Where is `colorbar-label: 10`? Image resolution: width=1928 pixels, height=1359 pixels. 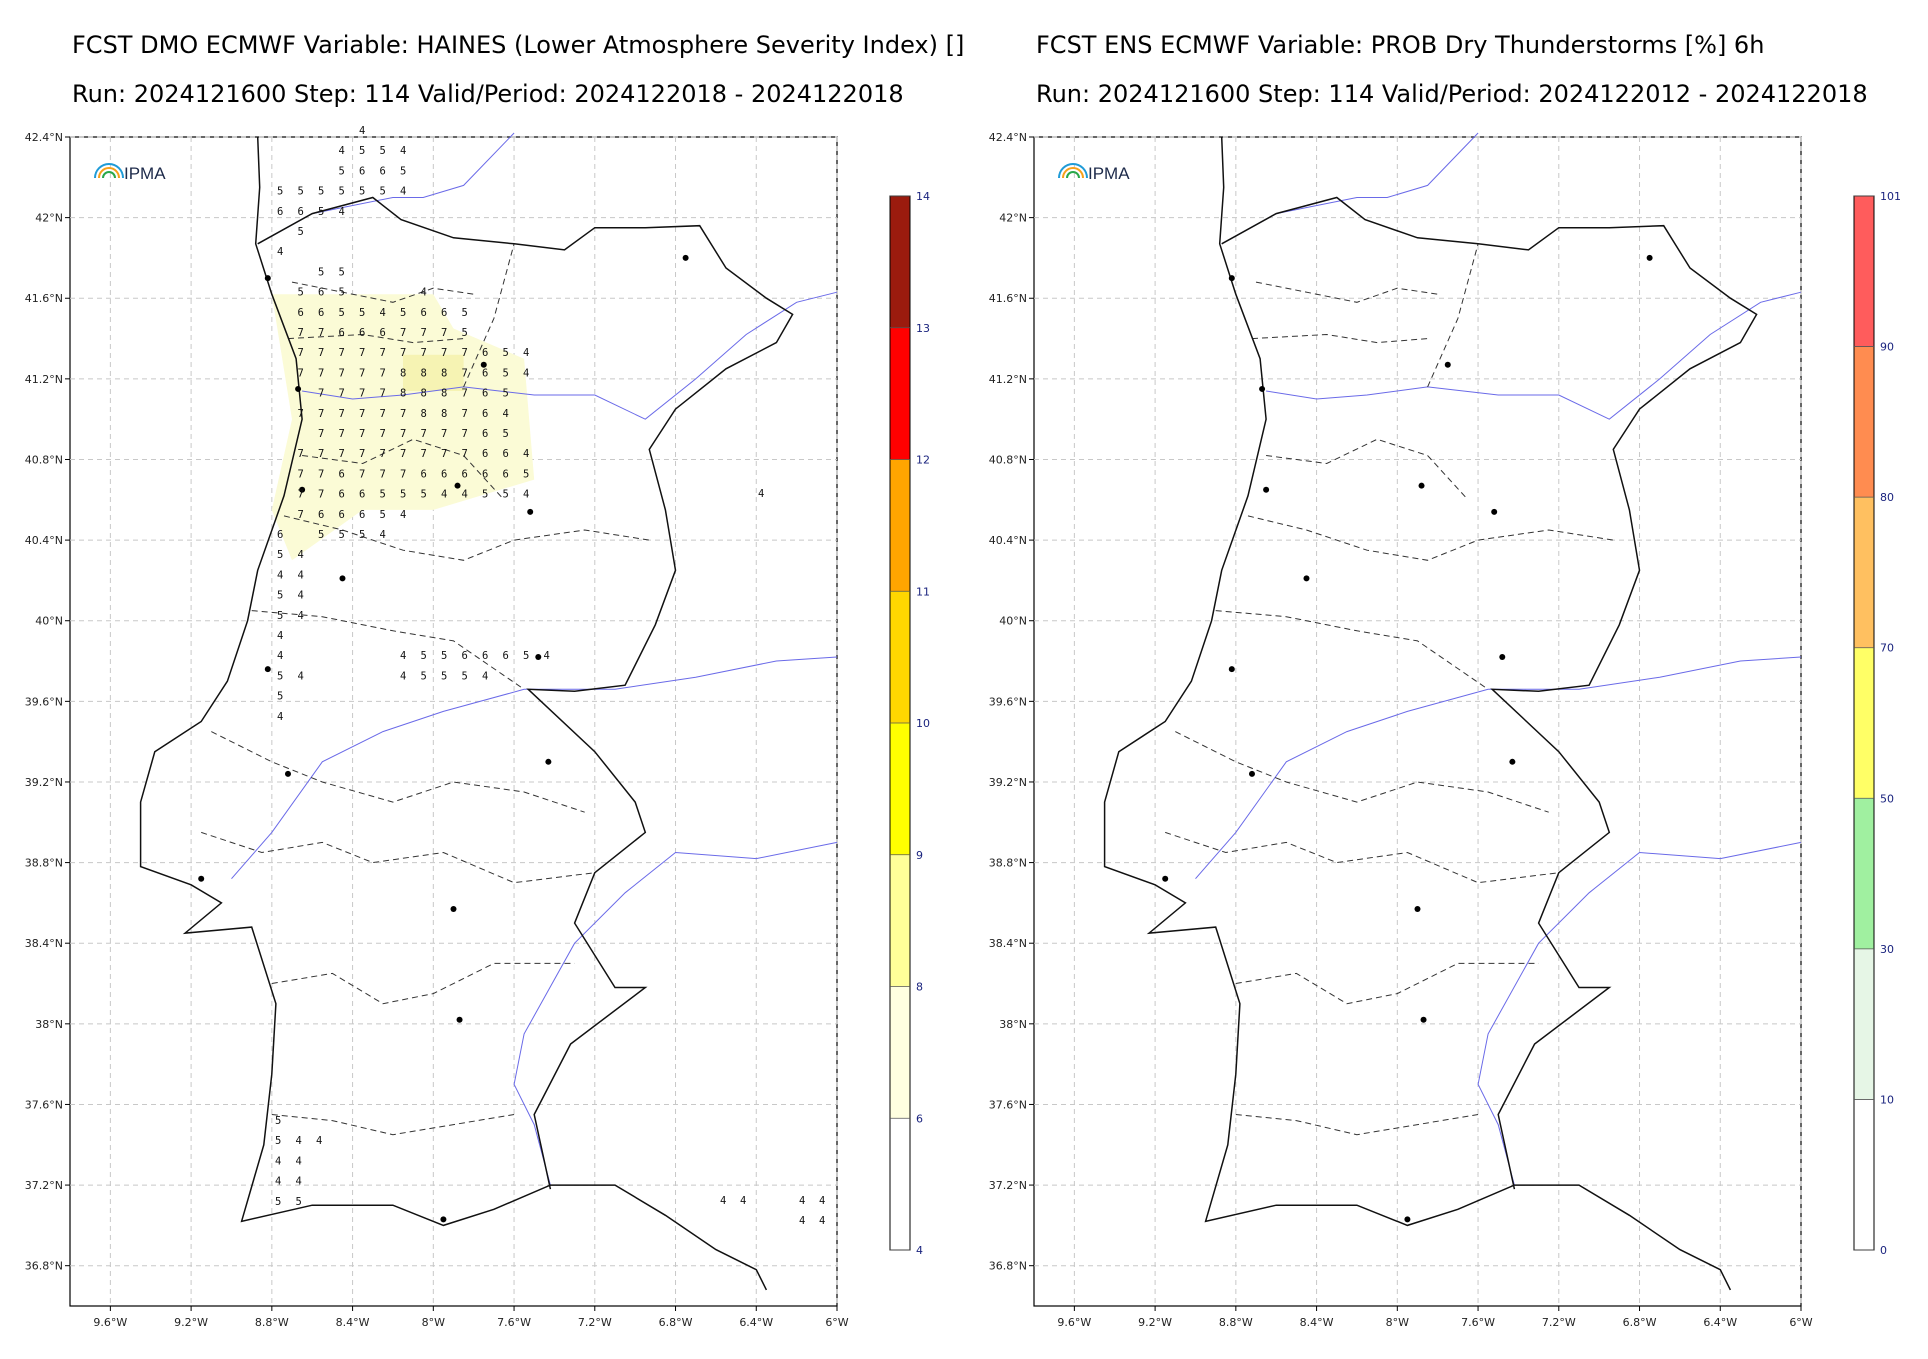 colorbar-label: 10 is located at coordinates (923, 723).